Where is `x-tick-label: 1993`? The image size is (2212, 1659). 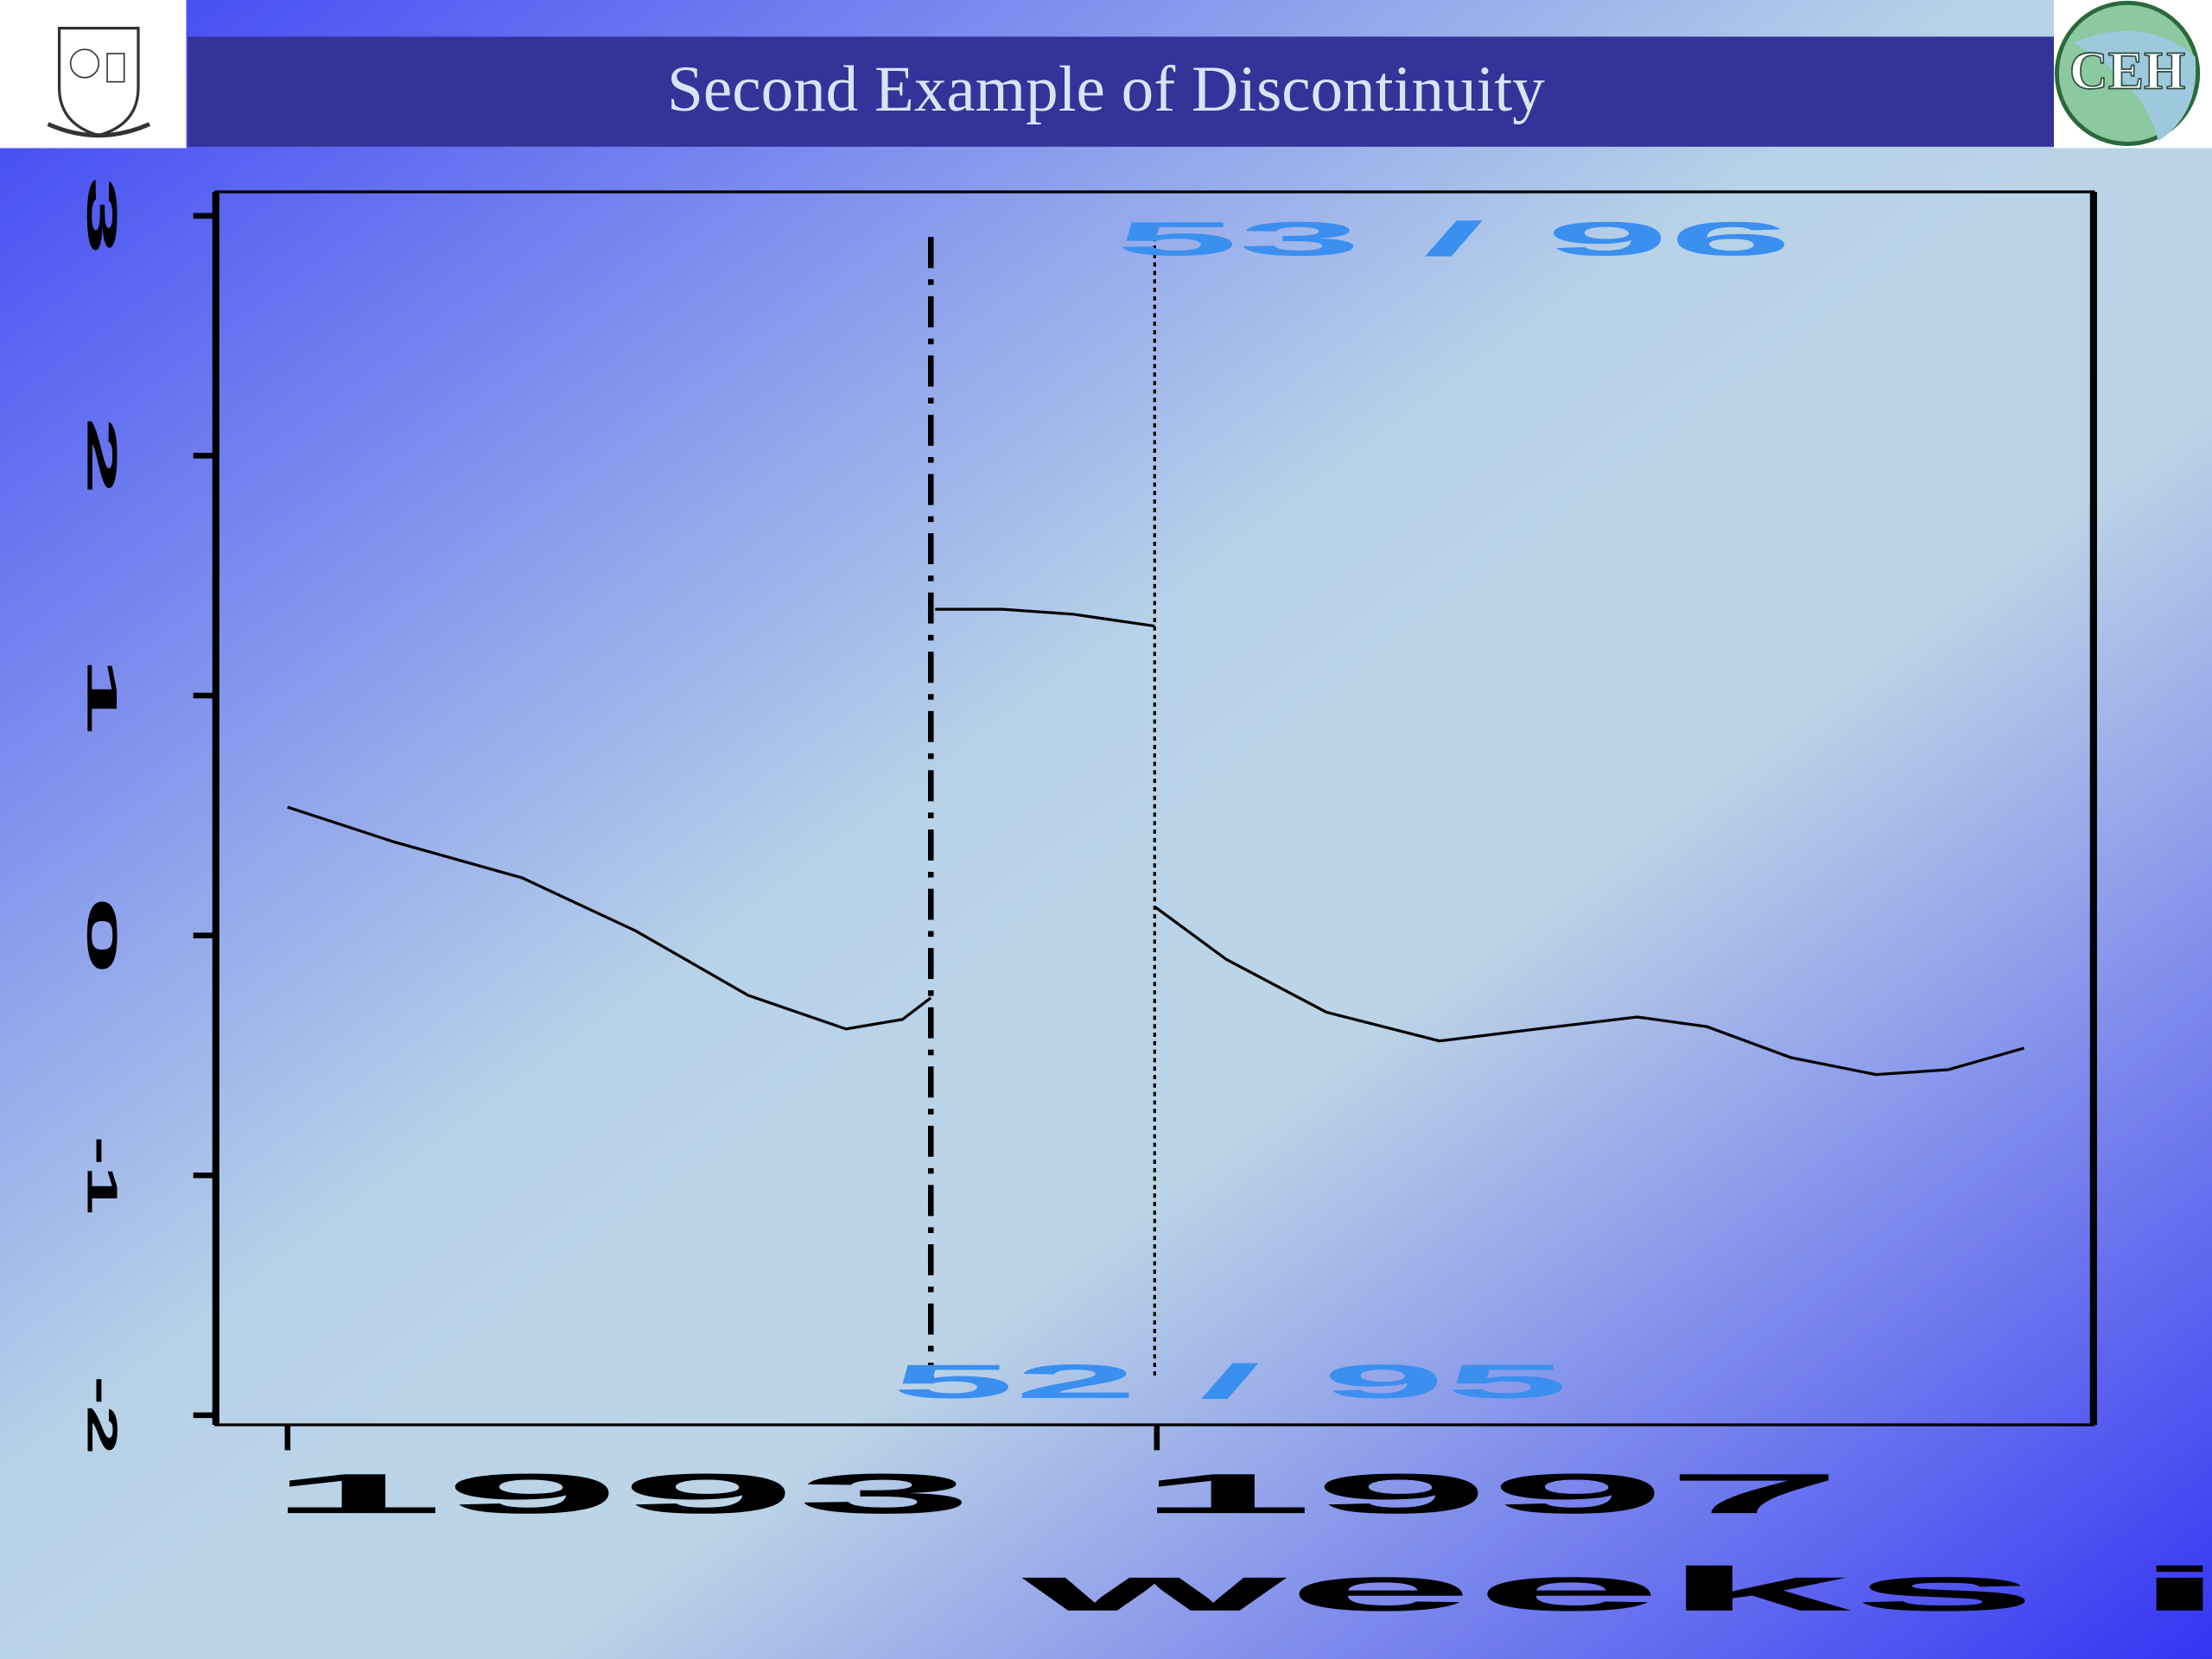 x-tick-label: 1993 is located at coordinates (620, 1493).